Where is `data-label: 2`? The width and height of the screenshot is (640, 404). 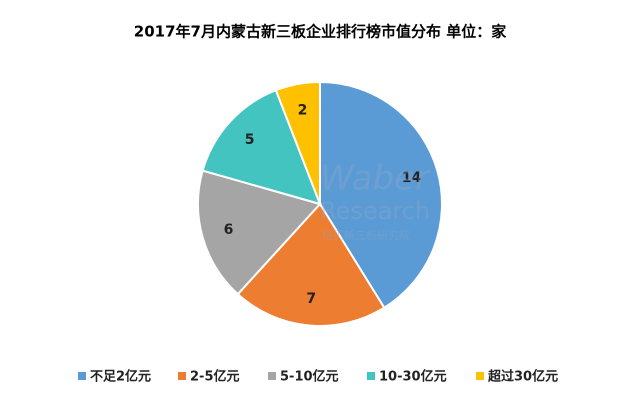
data-label: 2 is located at coordinates (303, 110).